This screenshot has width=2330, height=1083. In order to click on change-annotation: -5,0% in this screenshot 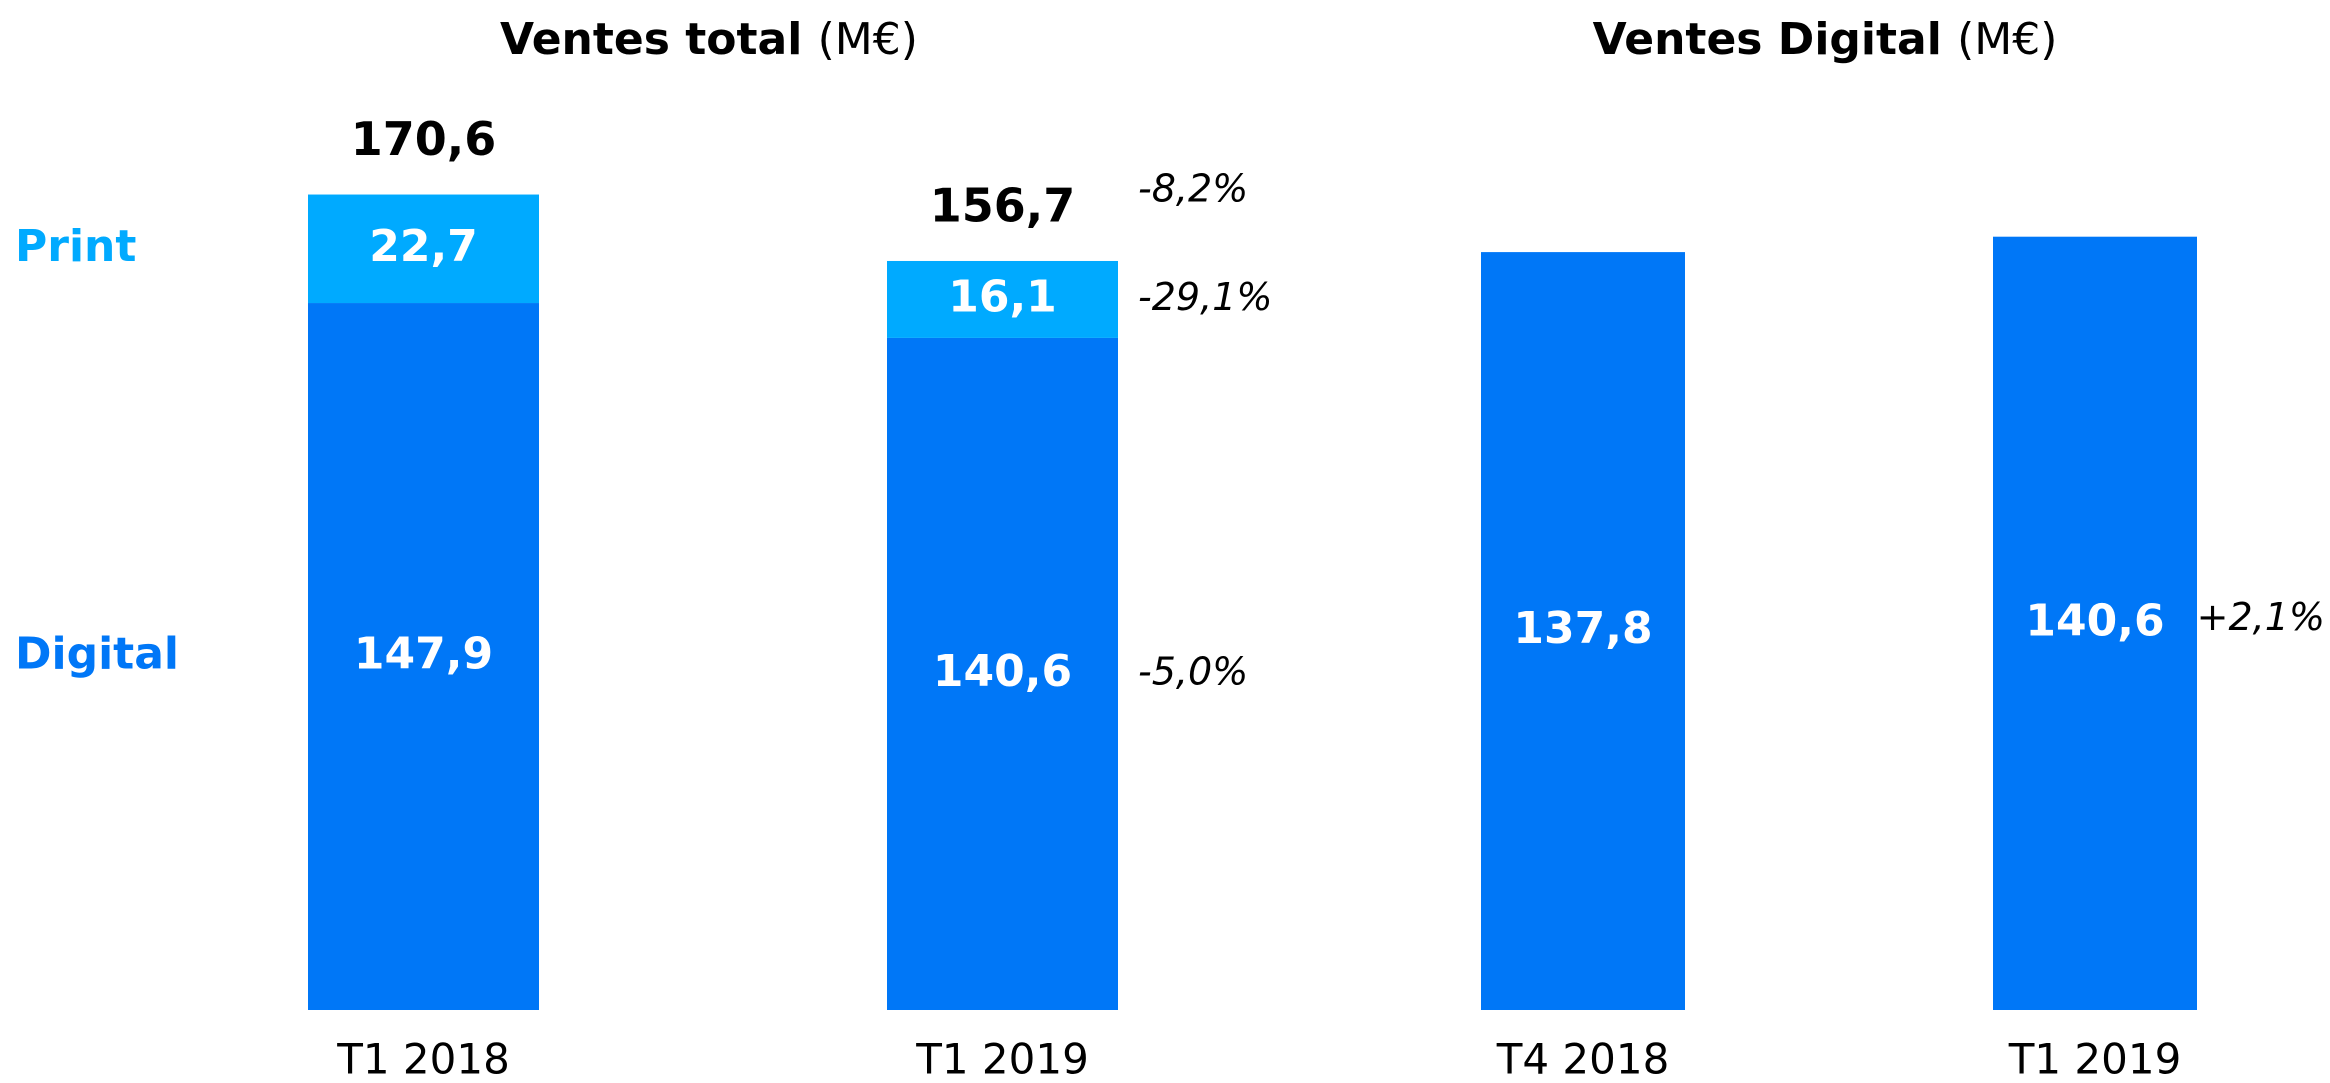, I will do `click(1193, 671)`.